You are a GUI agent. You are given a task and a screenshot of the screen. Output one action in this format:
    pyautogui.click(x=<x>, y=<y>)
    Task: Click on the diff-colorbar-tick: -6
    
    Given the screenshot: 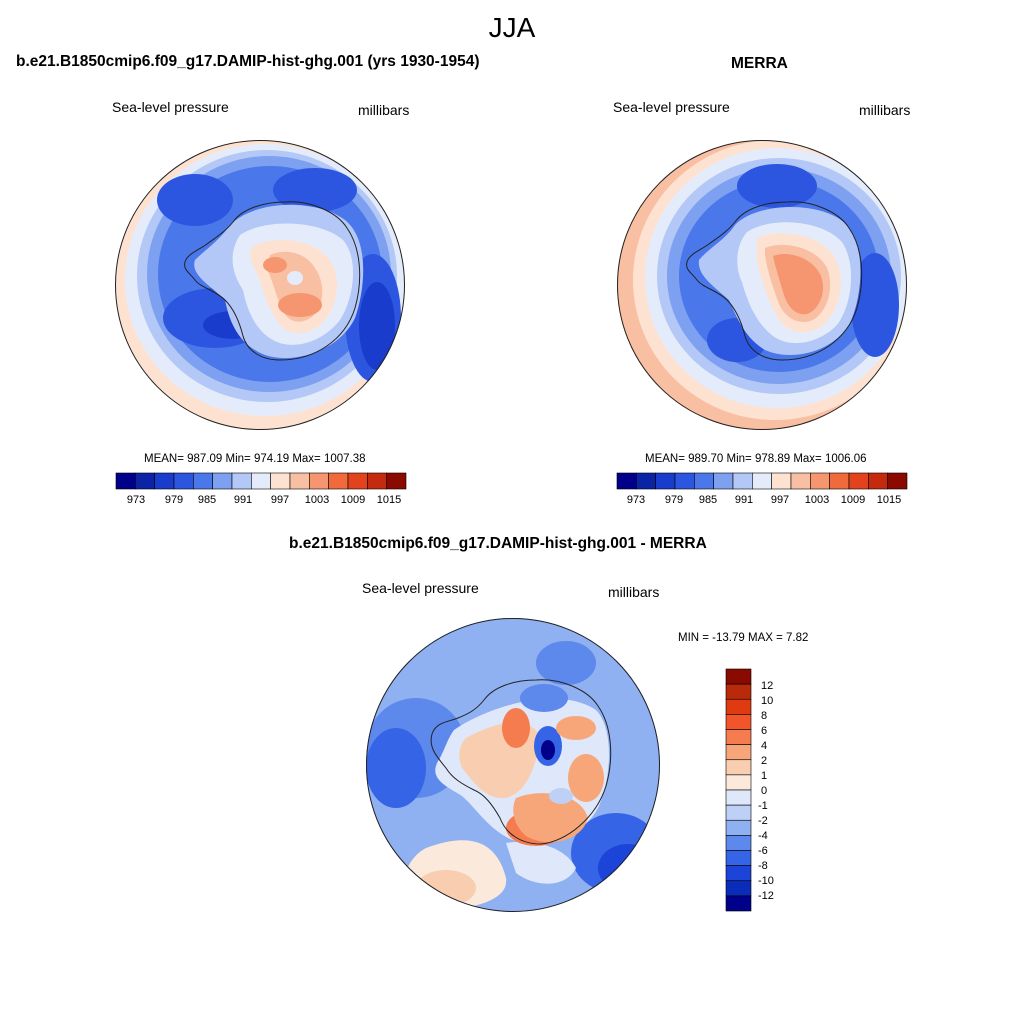 What is the action you would take?
    pyautogui.click(x=763, y=851)
    